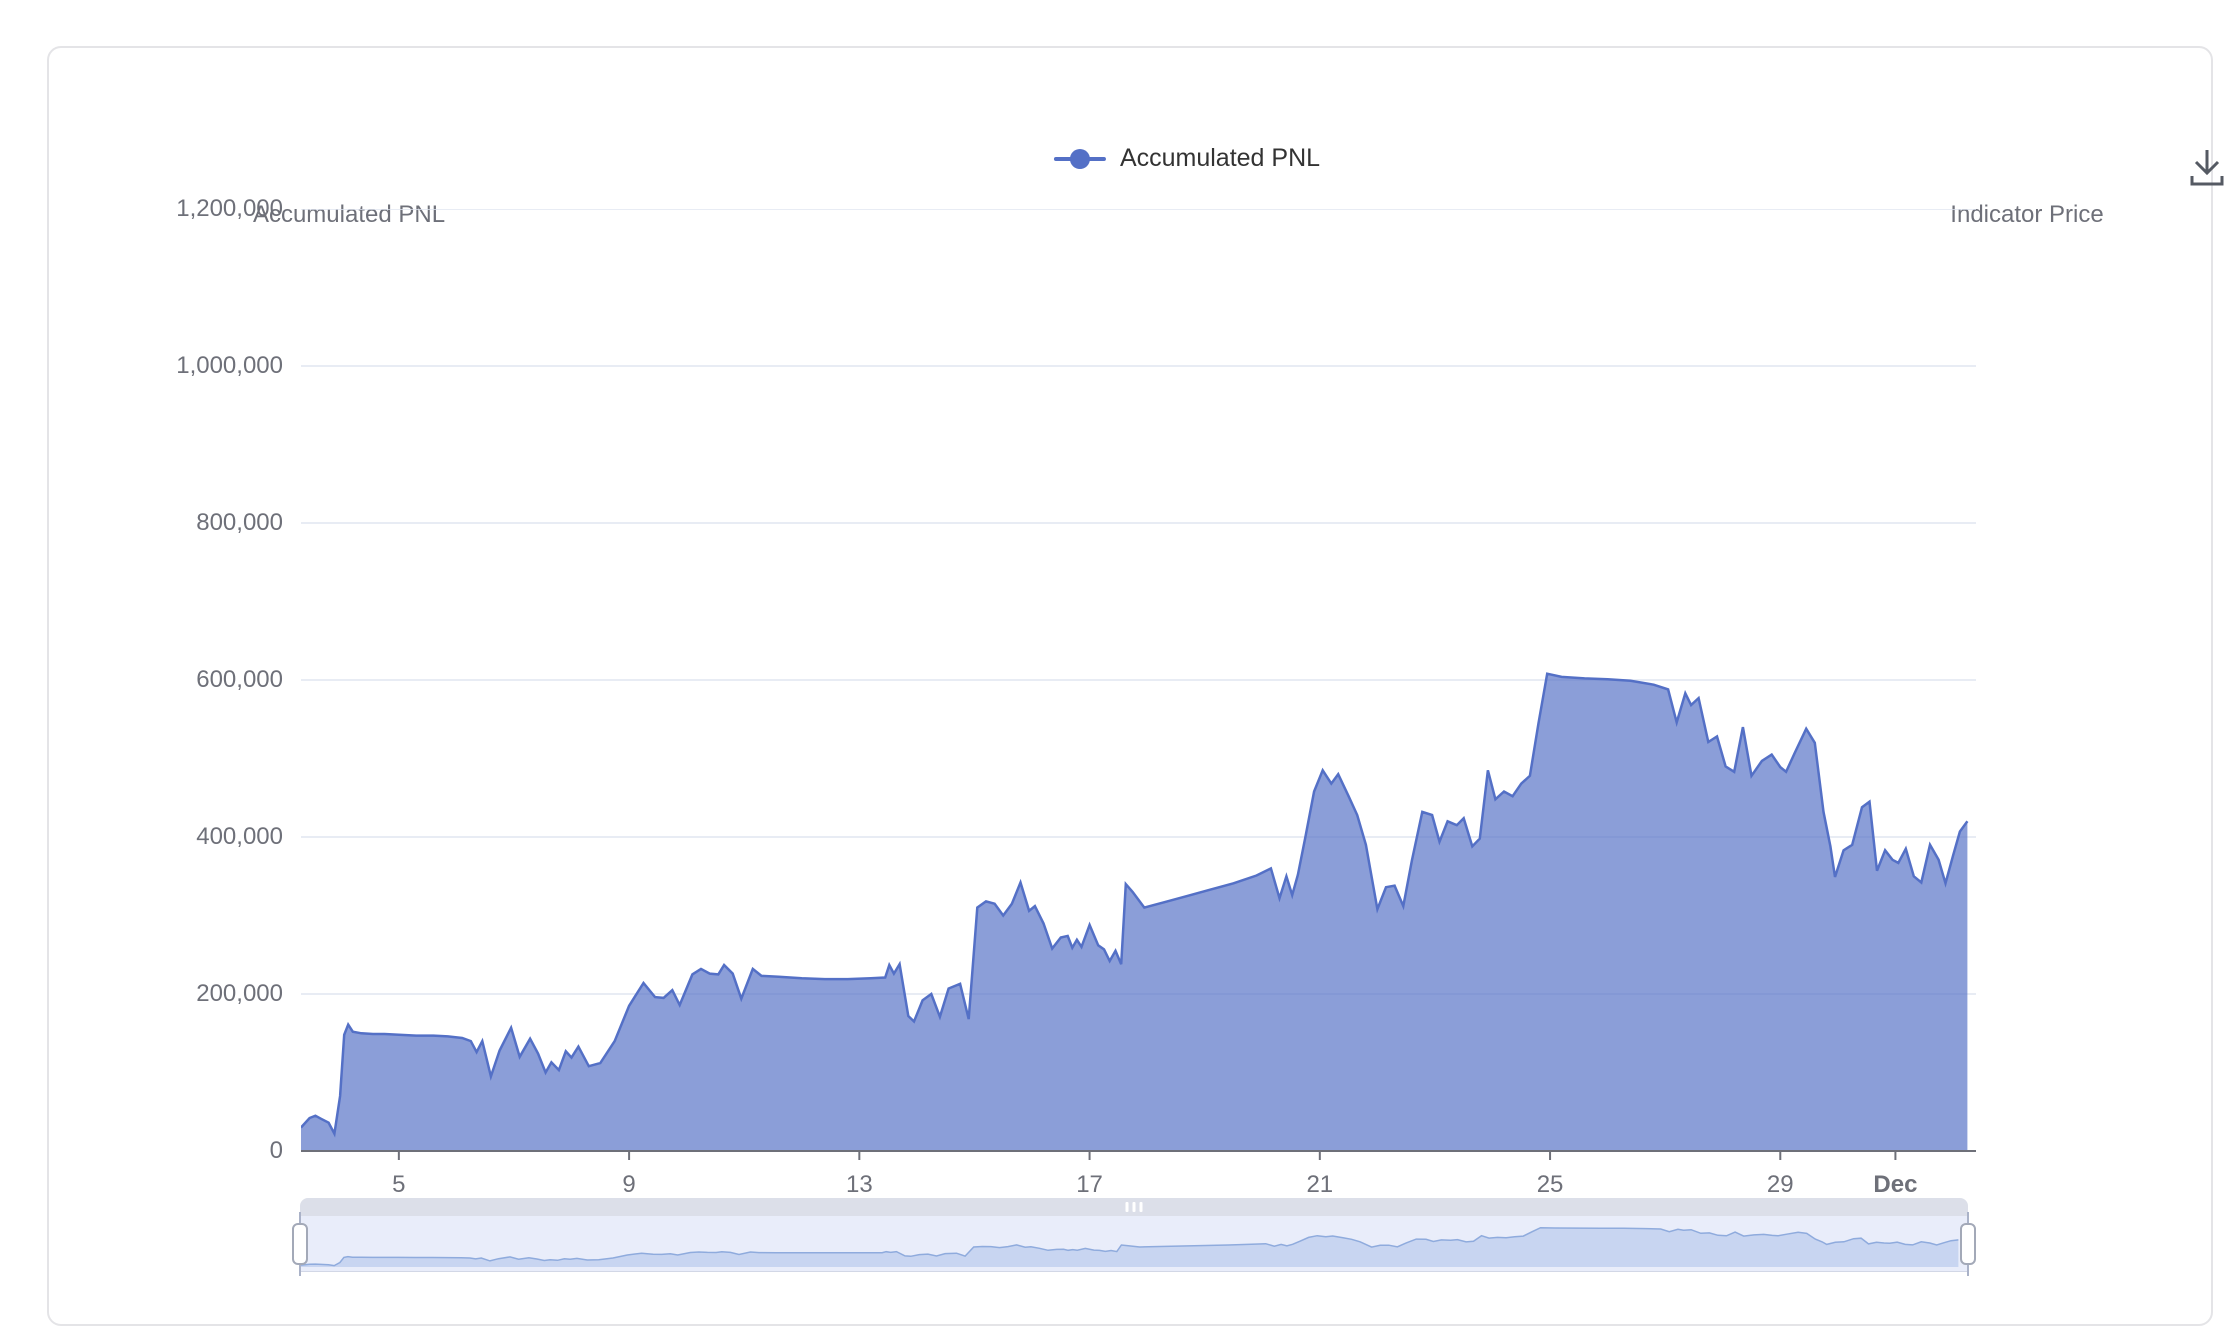 The width and height of the screenshot is (2228, 1342). What do you see at coordinates (399, 1184) in the screenshot?
I see `x-tick-label: 5` at bounding box center [399, 1184].